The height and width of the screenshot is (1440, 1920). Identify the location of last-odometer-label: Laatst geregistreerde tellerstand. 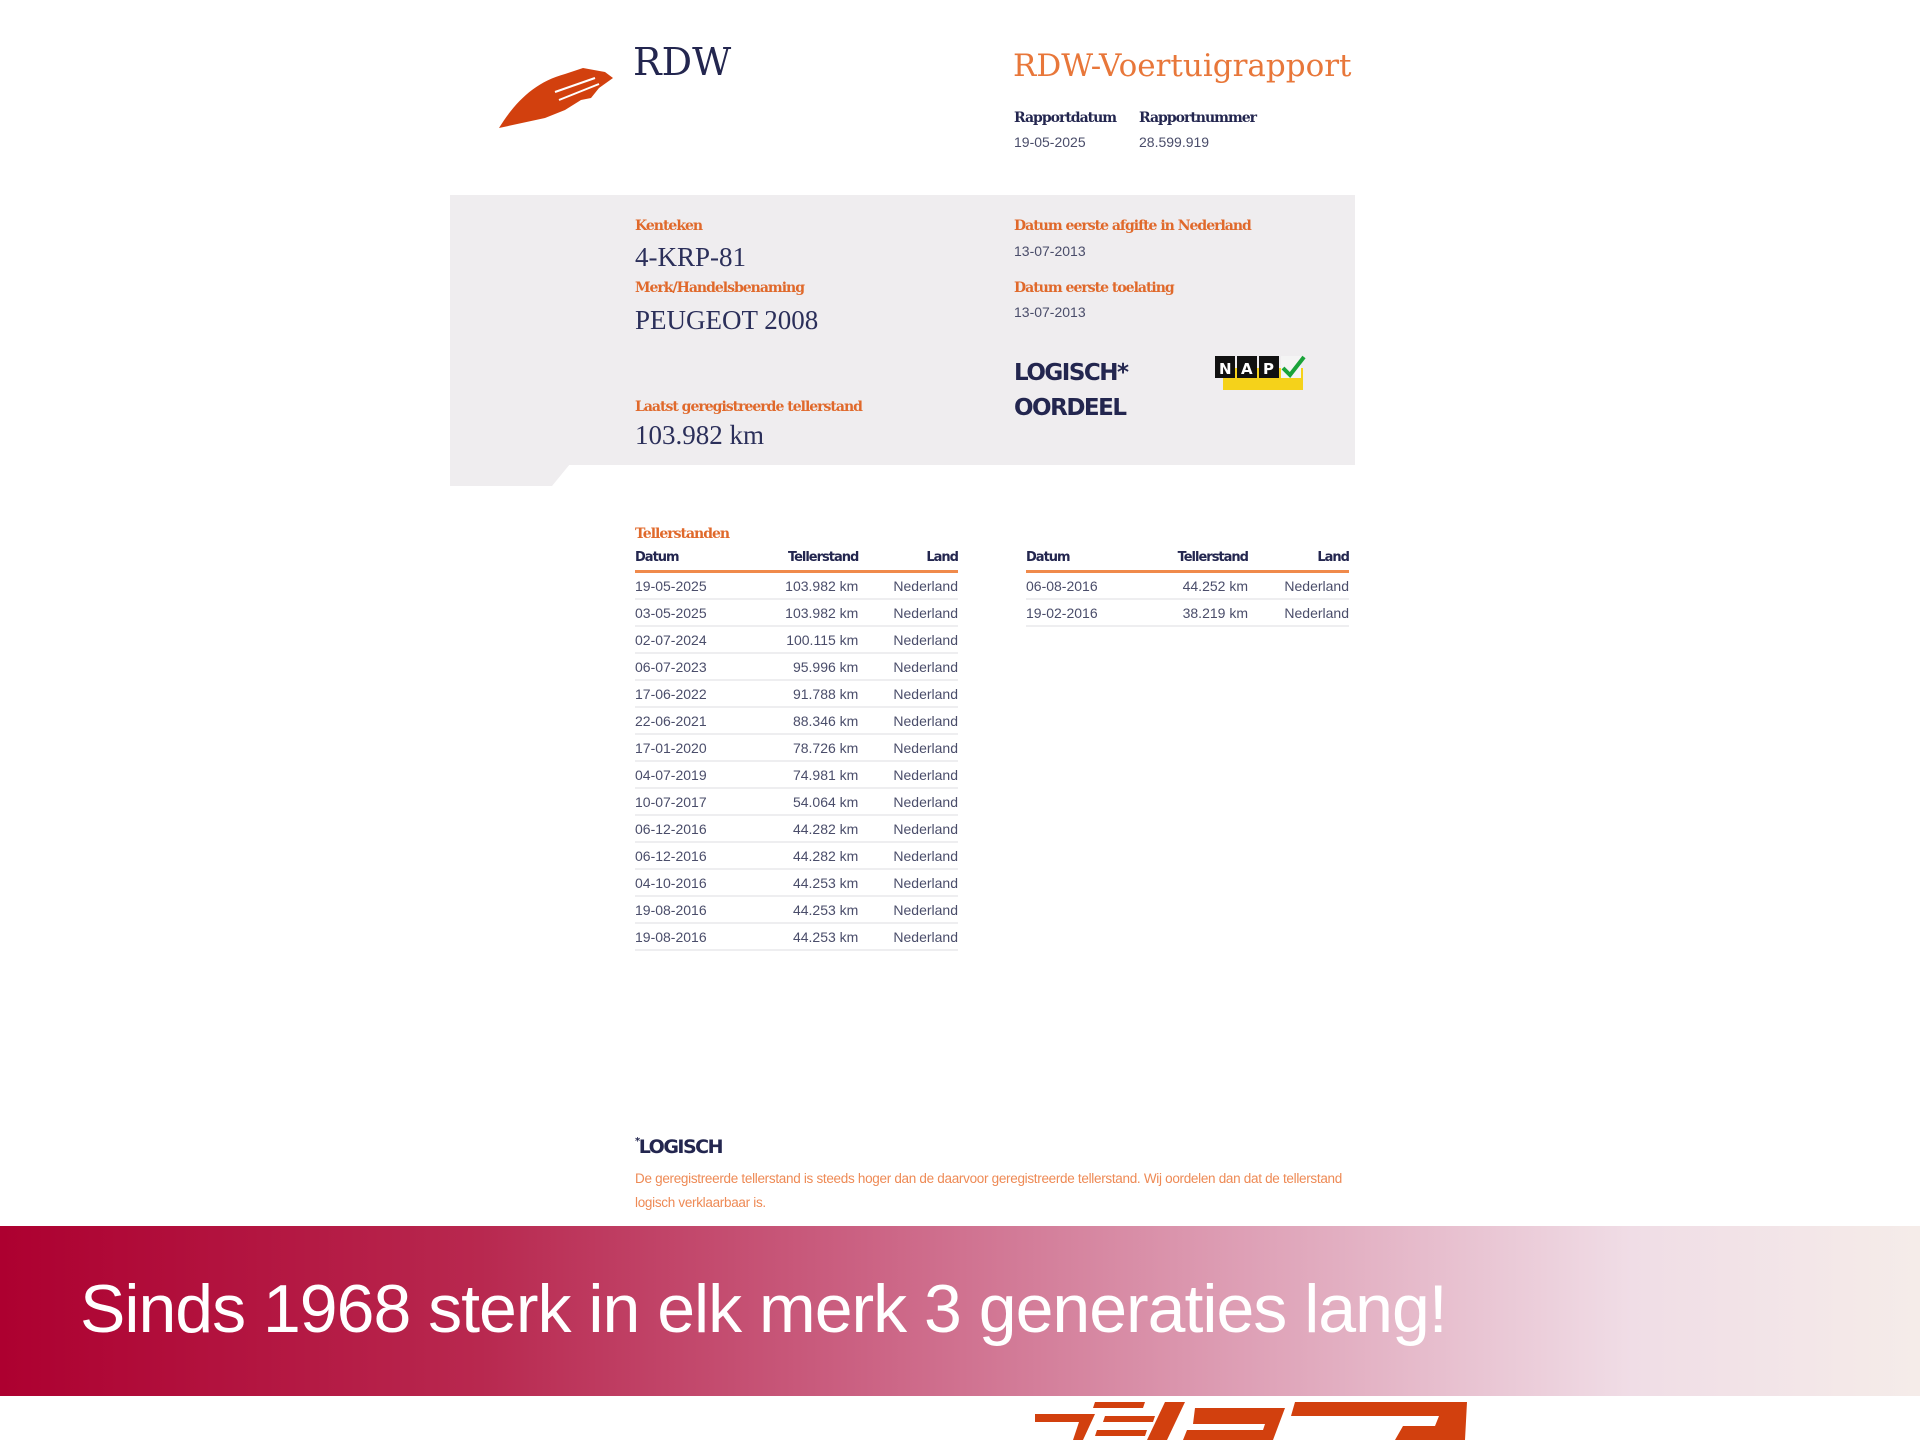
(749, 407).